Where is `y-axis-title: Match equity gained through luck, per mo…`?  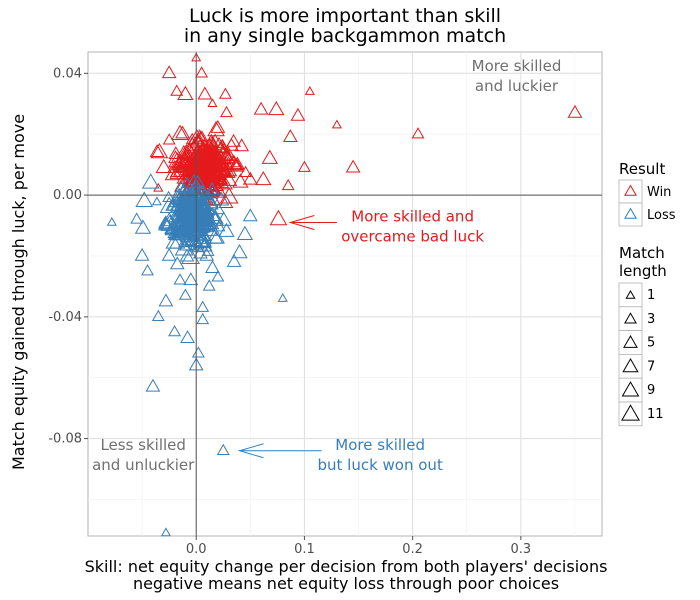
y-axis-title: Match equity gained through luck, per mo… is located at coordinates (18, 292).